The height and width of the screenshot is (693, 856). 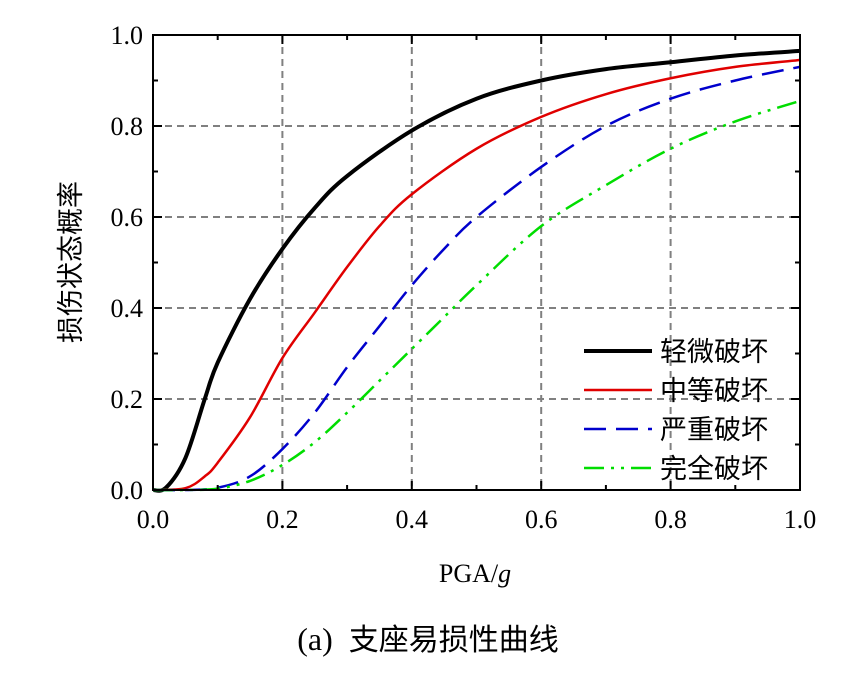 I want to click on y-tick-labels: 0.0 0.2 0.4 0.6 0.8 1.0, so click(x=127, y=263).